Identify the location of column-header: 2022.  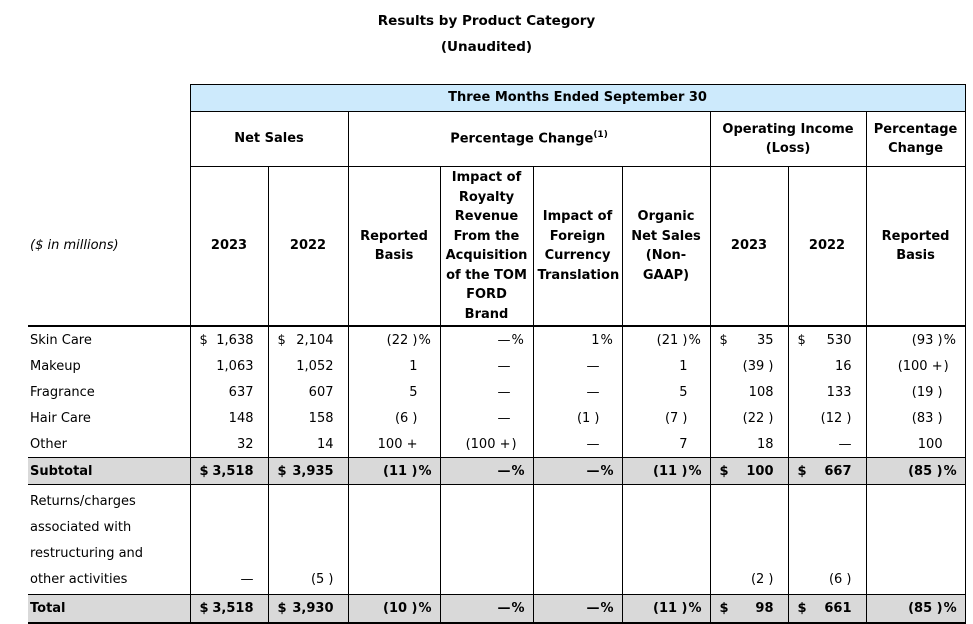
(827, 246).